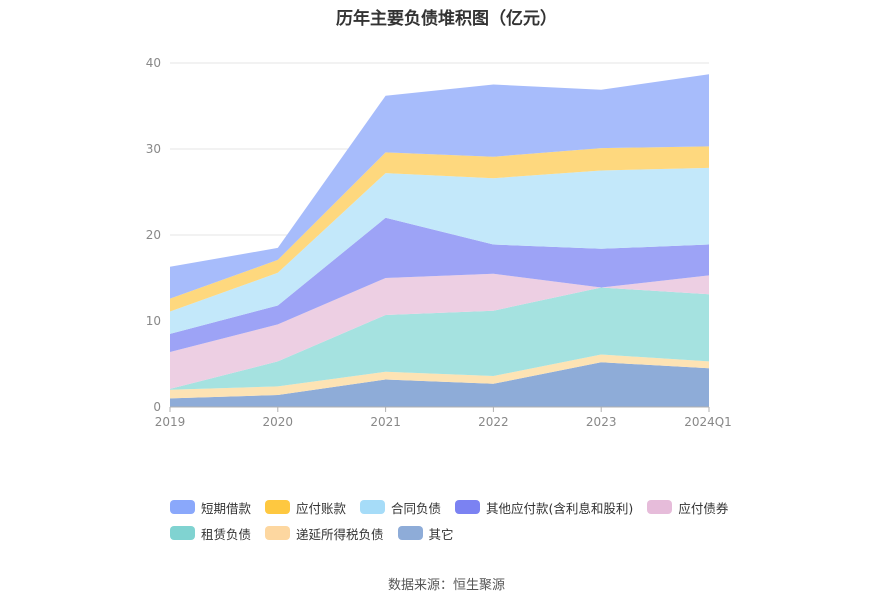 This screenshot has height=603, width=893. Describe the element at coordinates (321, 508) in the screenshot. I see `legend-label: 应付账款` at that location.